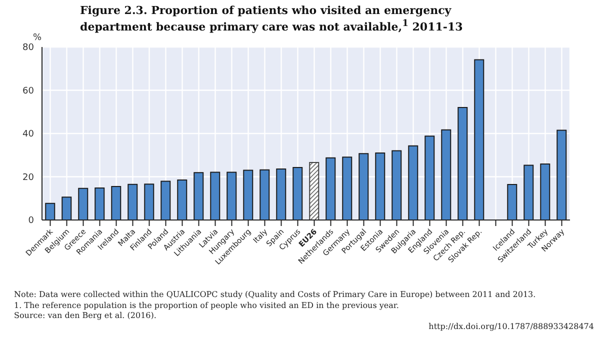 This screenshot has height=348, width=600. I want to click on source-note: Source: van den Berg et al. (2016)., so click(86, 316).